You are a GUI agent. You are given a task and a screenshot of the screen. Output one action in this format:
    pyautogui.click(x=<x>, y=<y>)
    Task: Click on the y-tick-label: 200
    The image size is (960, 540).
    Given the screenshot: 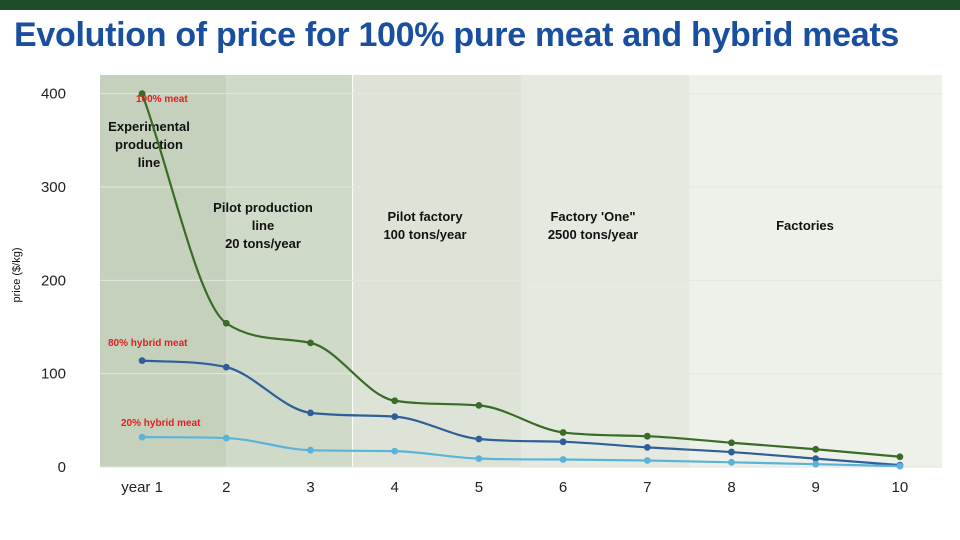 What is the action you would take?
    pyautogui.click(x=53, y=280)
    